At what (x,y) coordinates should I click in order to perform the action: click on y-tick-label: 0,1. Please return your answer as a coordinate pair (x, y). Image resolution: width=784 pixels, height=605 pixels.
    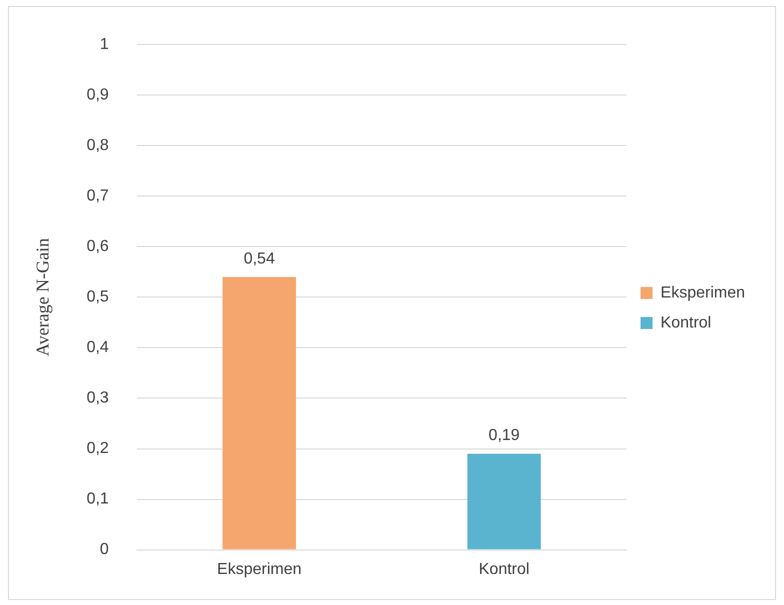
    Looking at the image, I should click on (97, 499).